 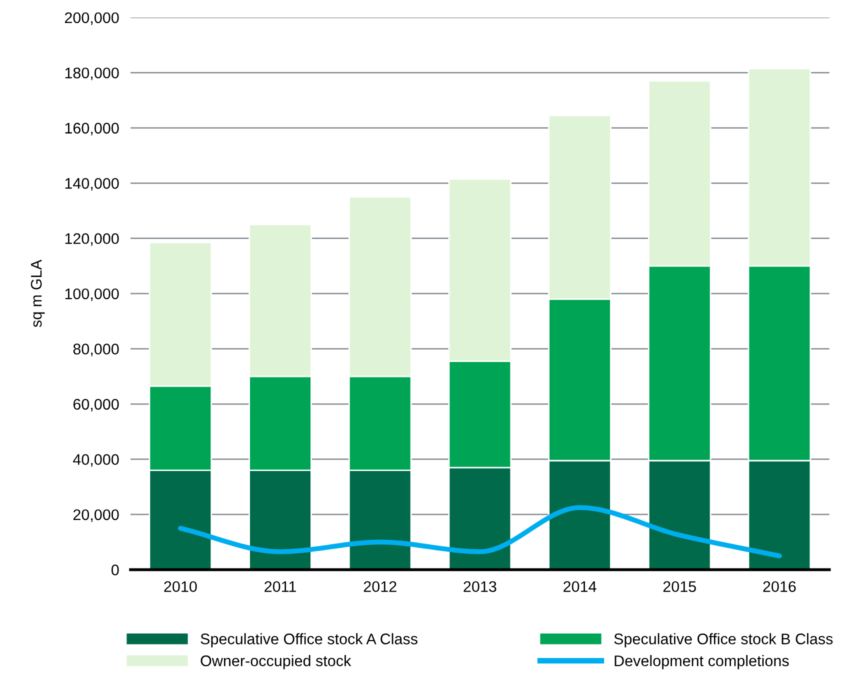 I want to click on x-tick-label: 2015, so click(x=679, y=586).